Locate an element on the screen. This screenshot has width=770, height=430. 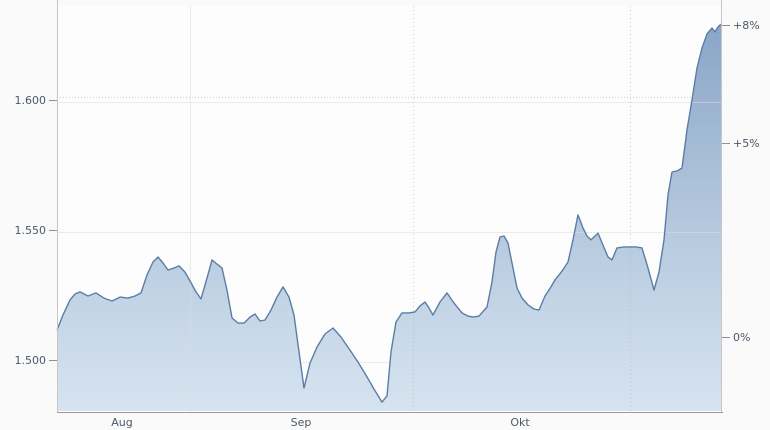
x-axis-month-label: Aug is located at coordinates (121, 422).